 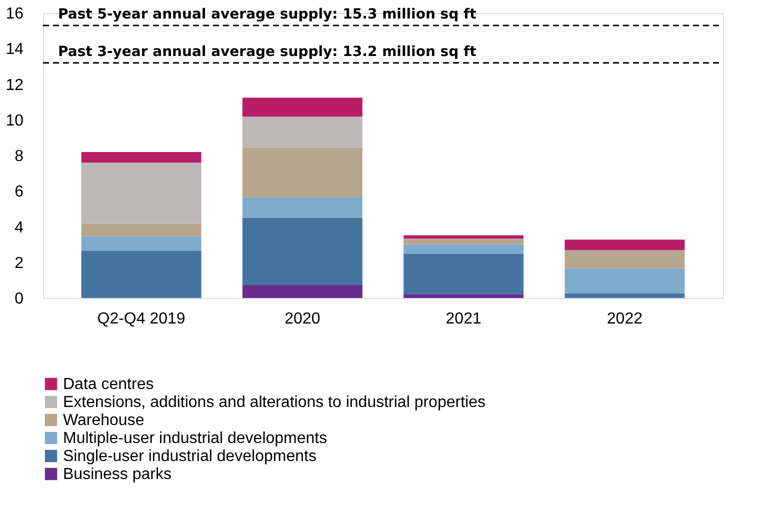 What do you see at coordinates (19, 227) in the screenshot?
I see `y-tick-label: 4` at bounding box center [19, 227].